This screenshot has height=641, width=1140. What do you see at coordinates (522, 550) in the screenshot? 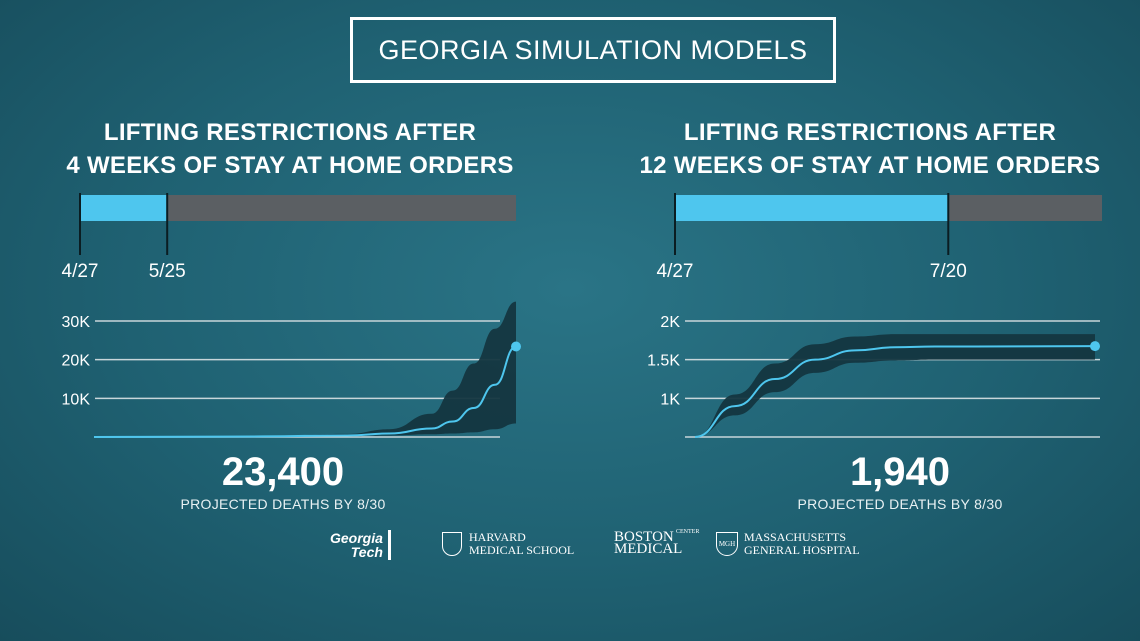
I see `harvard-line2: MEDICAL SCHOOL` at bounding box center [522, 550].